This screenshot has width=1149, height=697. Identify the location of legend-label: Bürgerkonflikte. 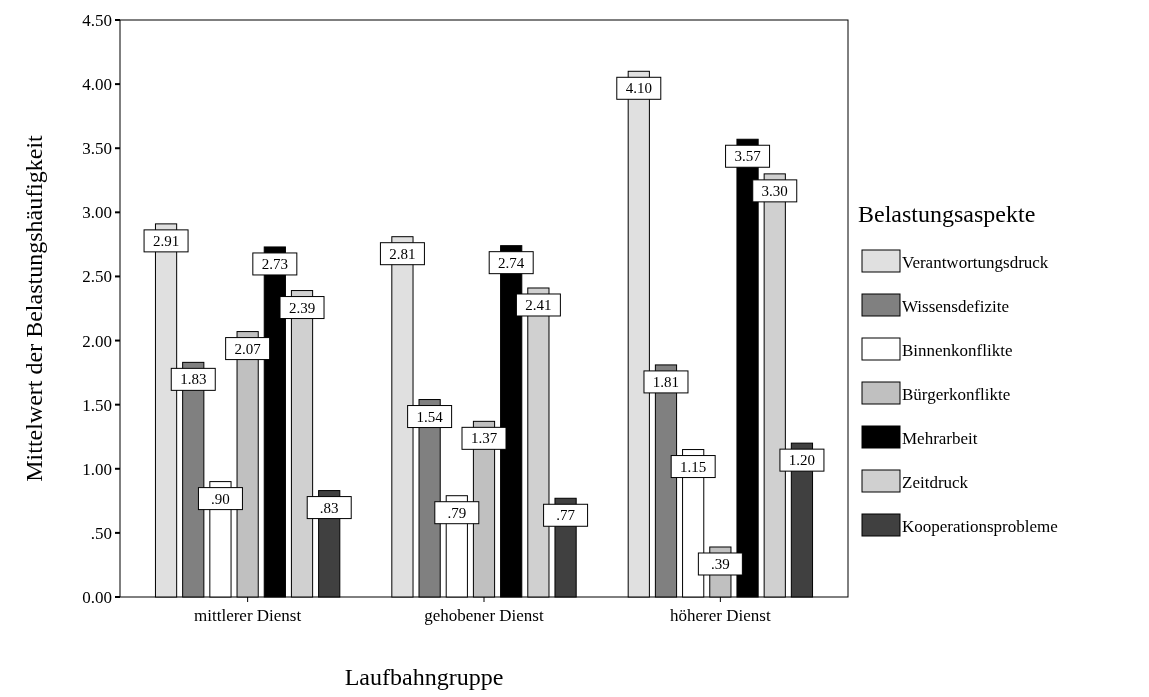
(956, 394).